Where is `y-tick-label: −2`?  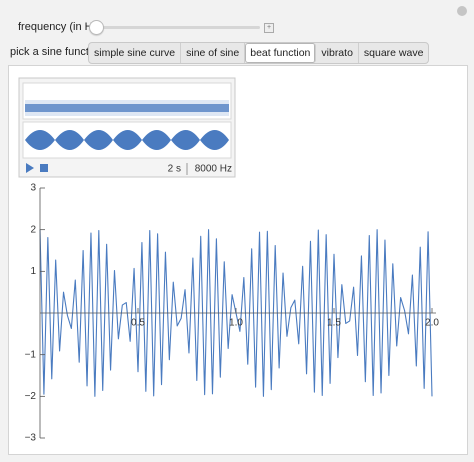
y-tick-label: −2 is located at coordinates (31, 396).